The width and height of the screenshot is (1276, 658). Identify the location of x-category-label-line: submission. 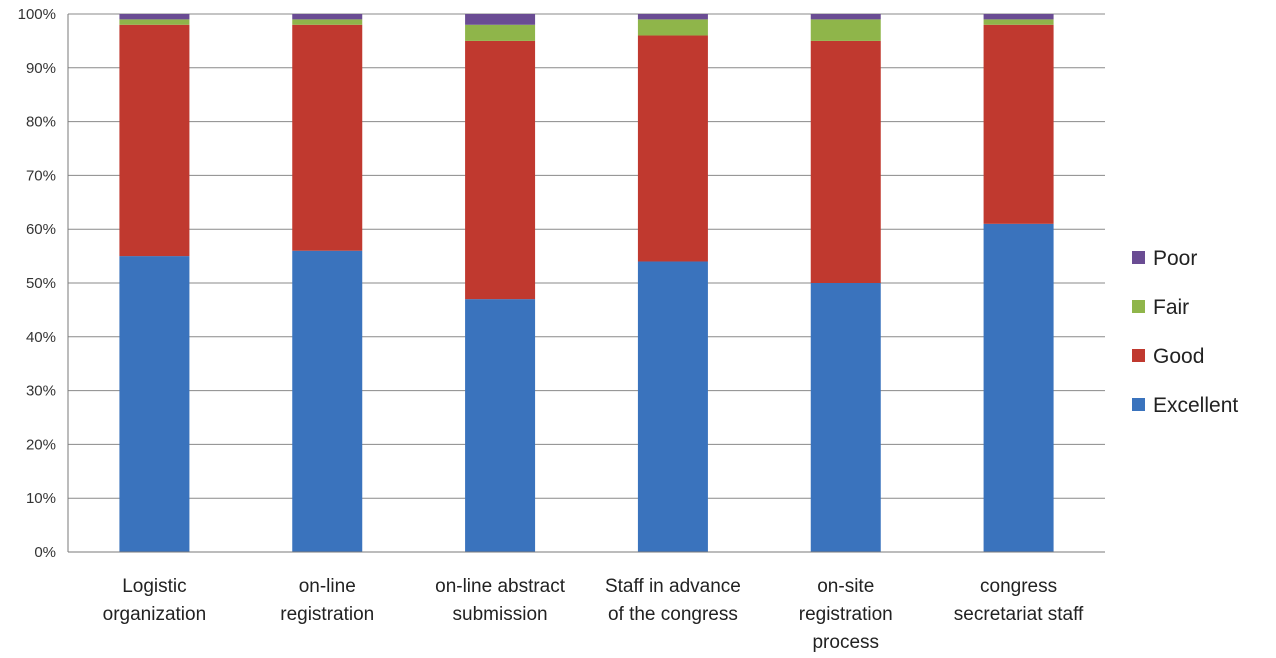
(500, 614).